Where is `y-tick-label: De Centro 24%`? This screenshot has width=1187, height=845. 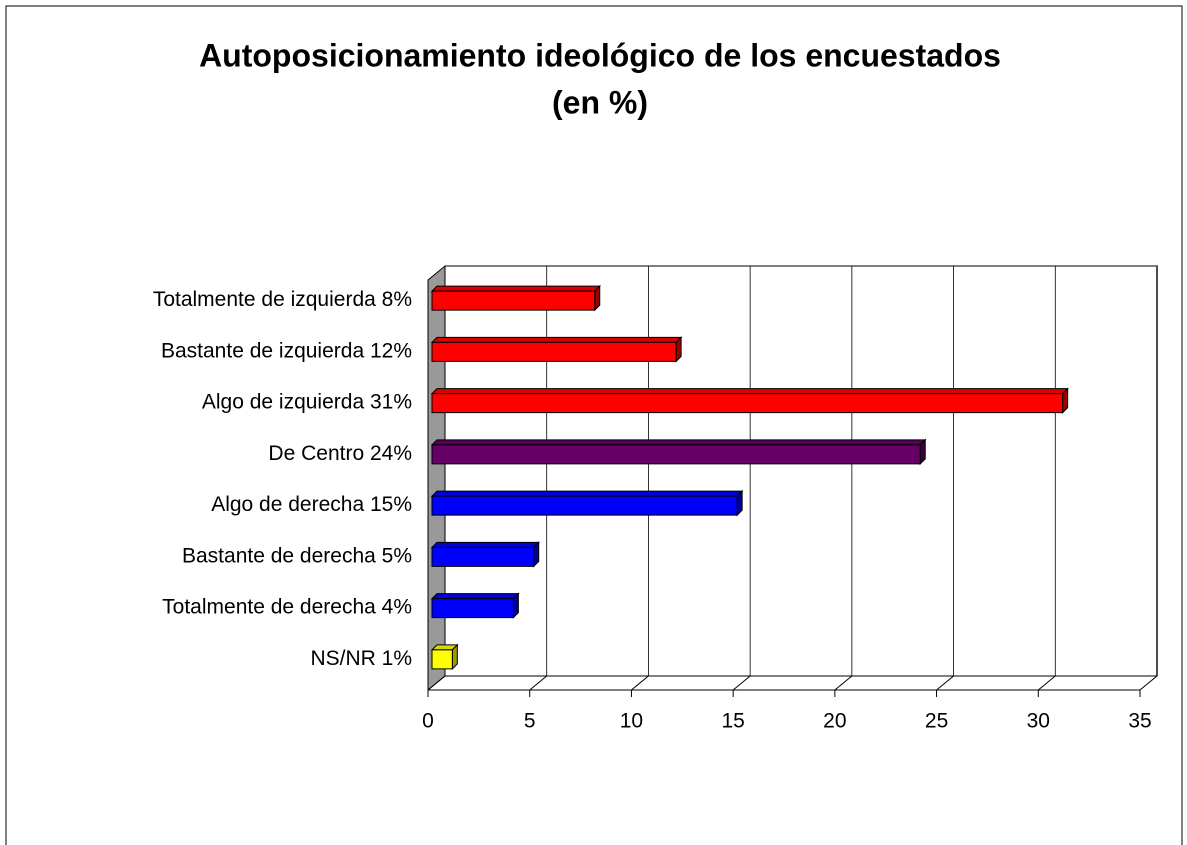 y-tick-label: De Centro 24% is located at coordinates (340, 453).